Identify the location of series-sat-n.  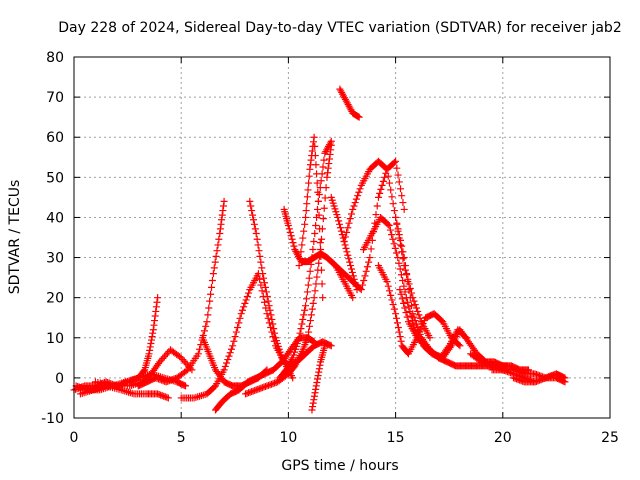
(318, 378).